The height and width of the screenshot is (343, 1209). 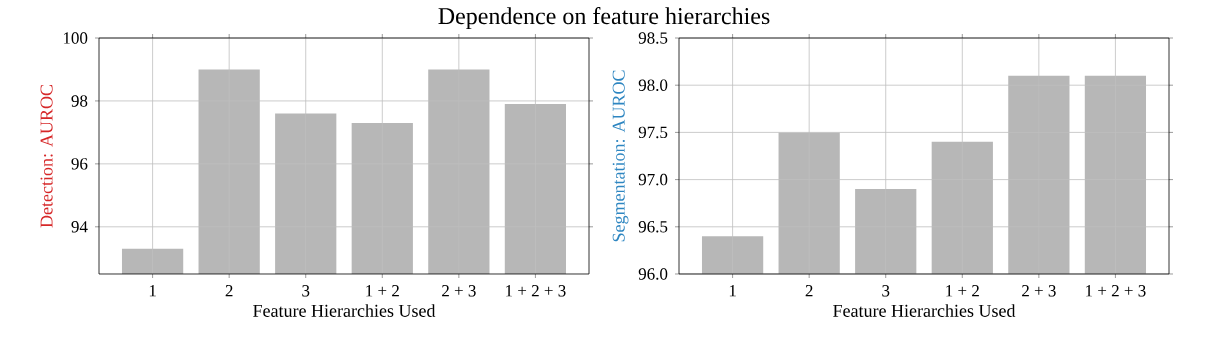 What do you see at coordinates (653, 132) in the screenshot?
I see `y-tick-label: 97.5` at bounding box center [653, 132].